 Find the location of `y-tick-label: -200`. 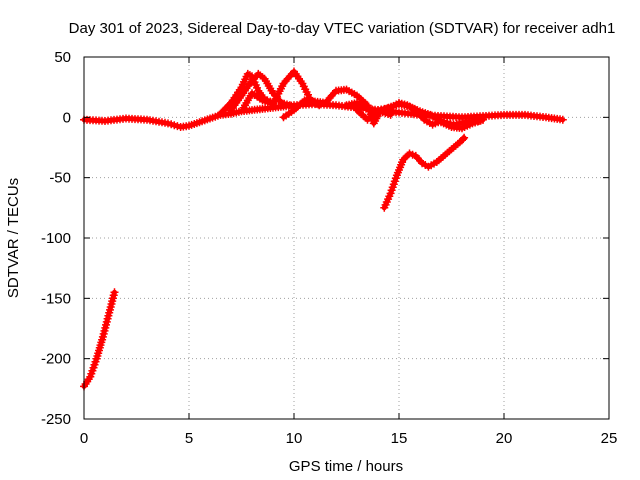

y-tick-label: -200 is located at coordinates (56, 359).